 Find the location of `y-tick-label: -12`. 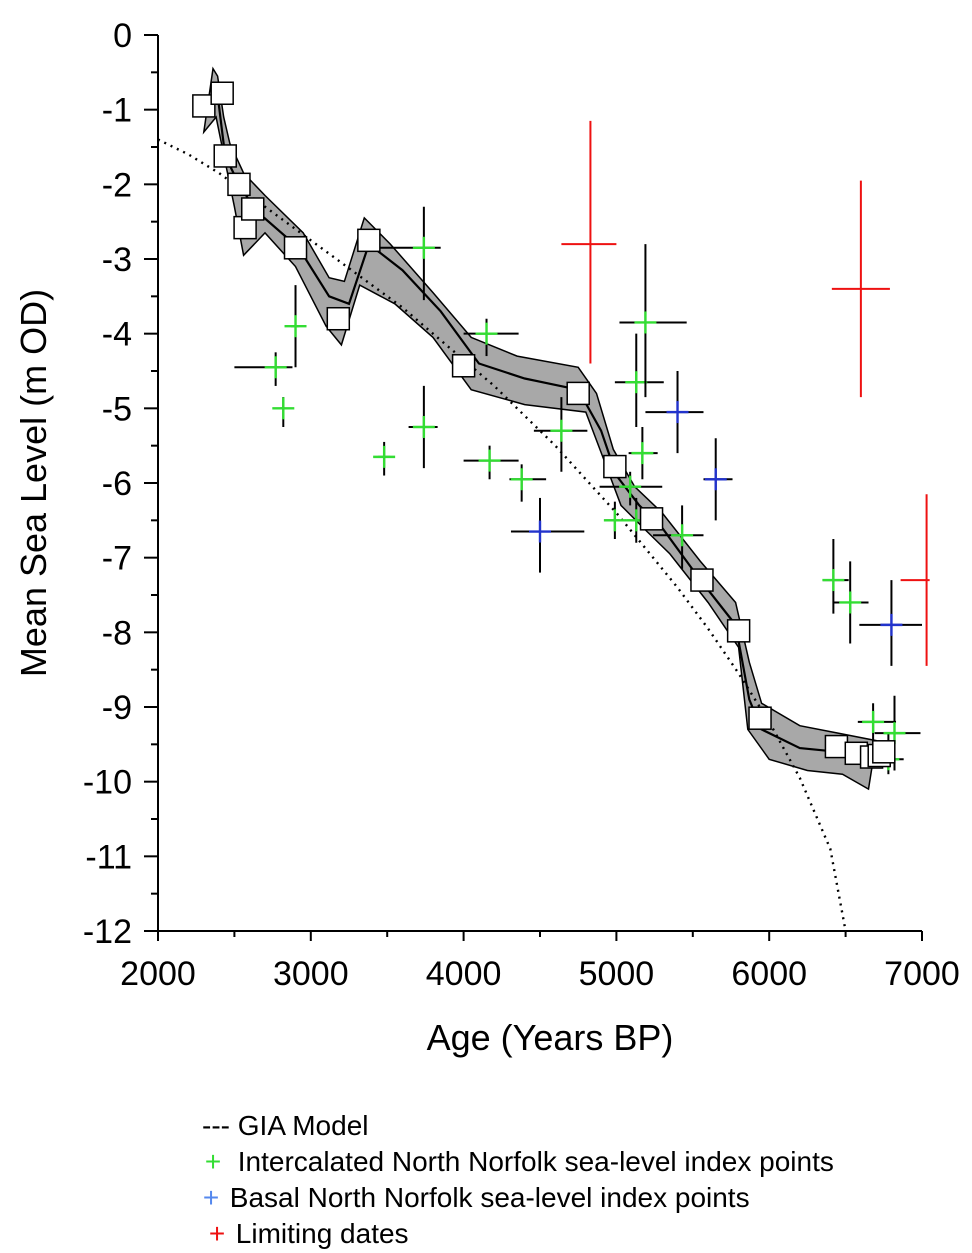

y-tick-label: -12 is located at coordinates (107, 932).